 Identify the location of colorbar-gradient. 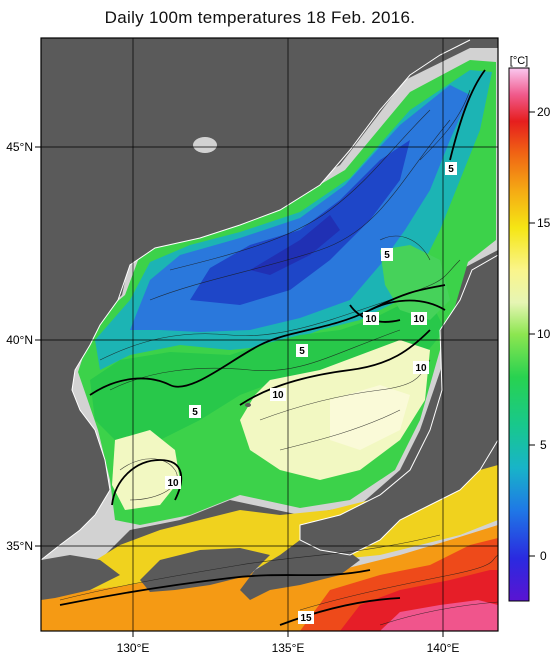
(519, 334).